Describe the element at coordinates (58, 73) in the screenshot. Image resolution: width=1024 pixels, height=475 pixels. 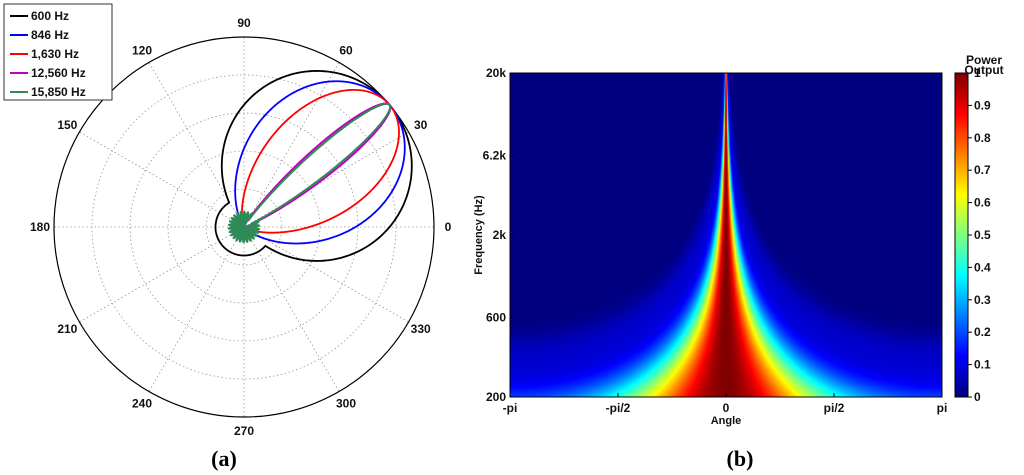
I see `legend-label: 12,560 Hz` at that location.